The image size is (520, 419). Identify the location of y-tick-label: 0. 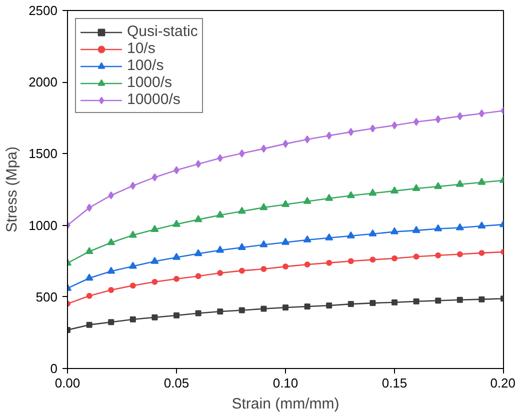
(54, 368).